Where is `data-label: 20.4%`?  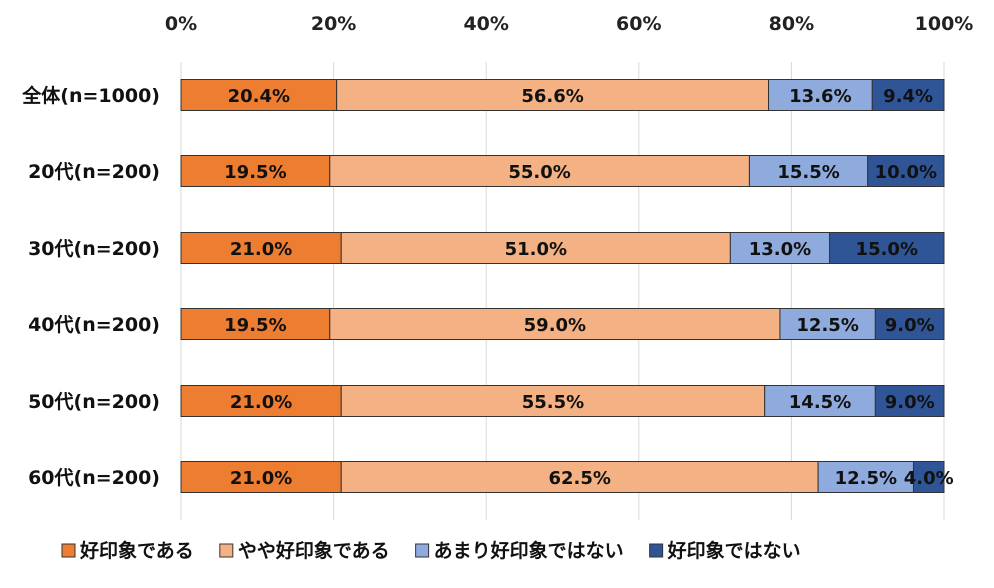 data-label: 20.4% is located at coordinates (259, 96).